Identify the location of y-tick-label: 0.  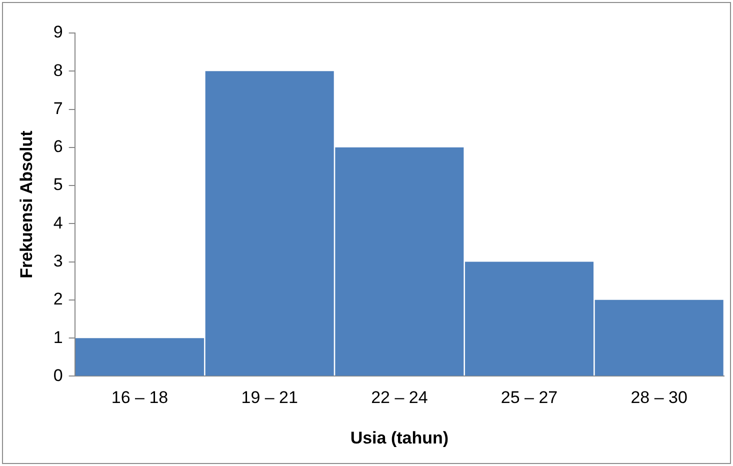
(58, 375).